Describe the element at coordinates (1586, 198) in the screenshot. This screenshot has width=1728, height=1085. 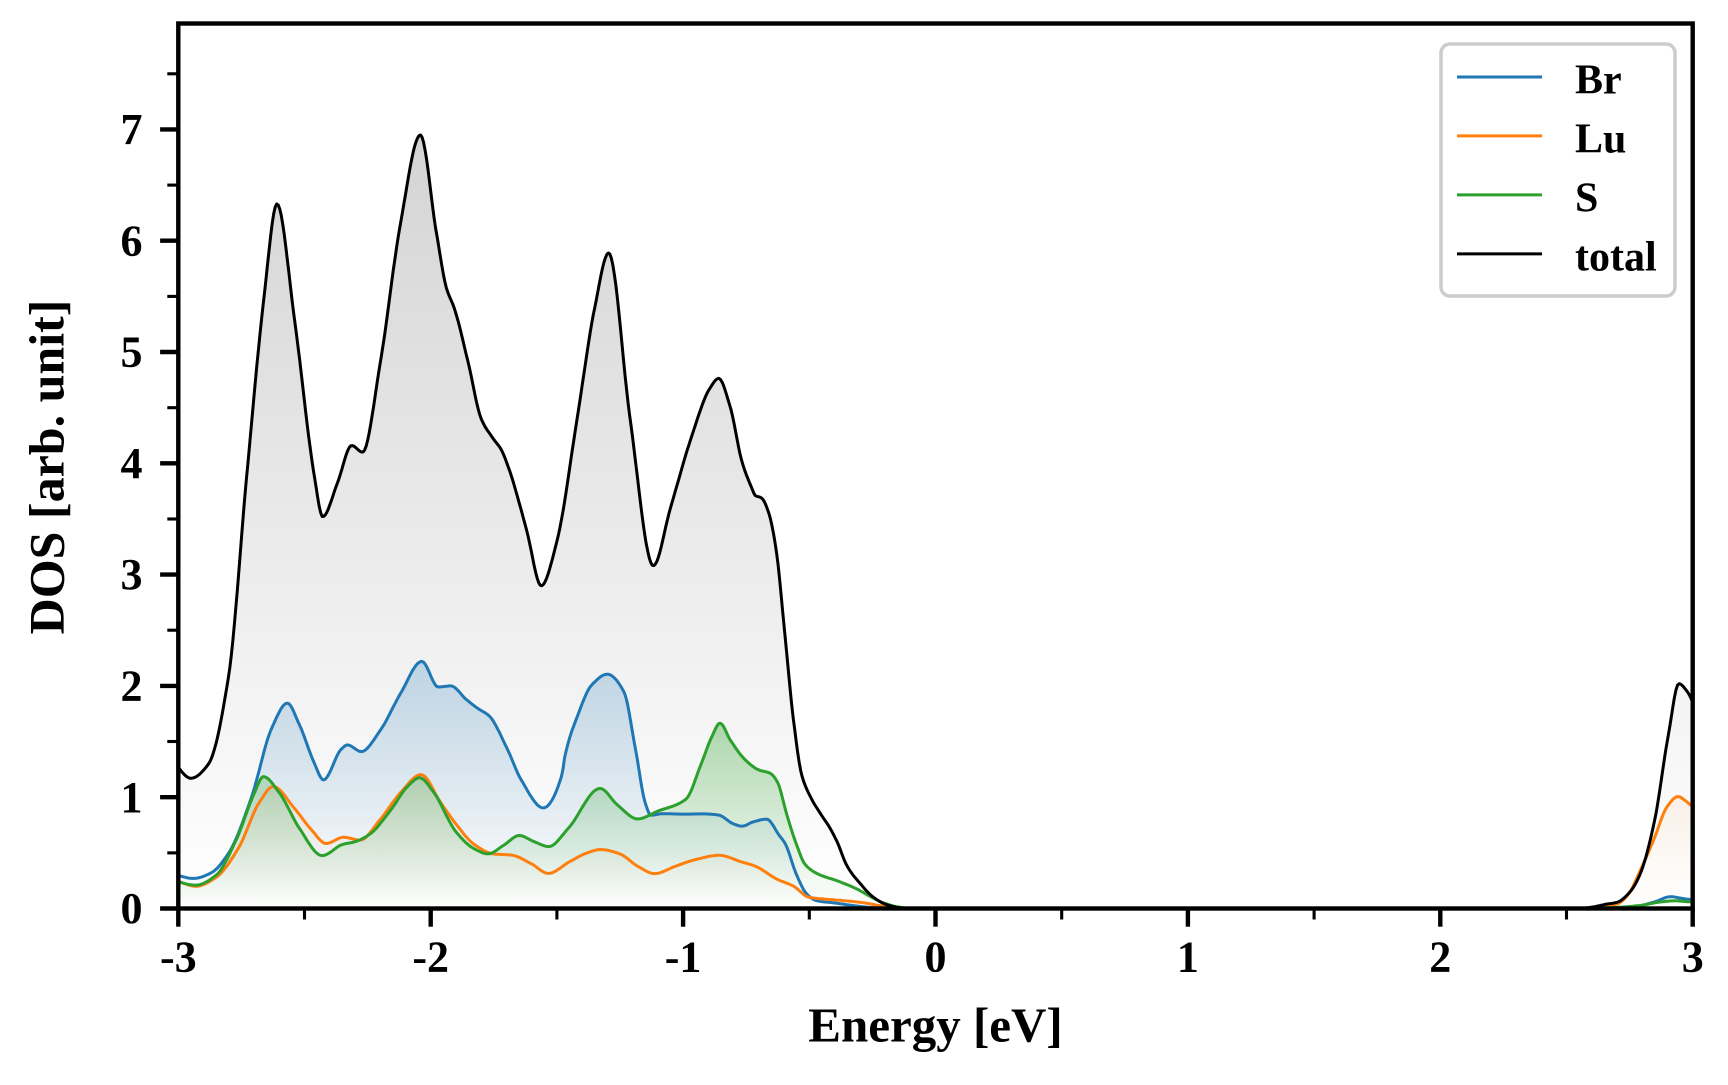
I see `svg-text: S` at that location.